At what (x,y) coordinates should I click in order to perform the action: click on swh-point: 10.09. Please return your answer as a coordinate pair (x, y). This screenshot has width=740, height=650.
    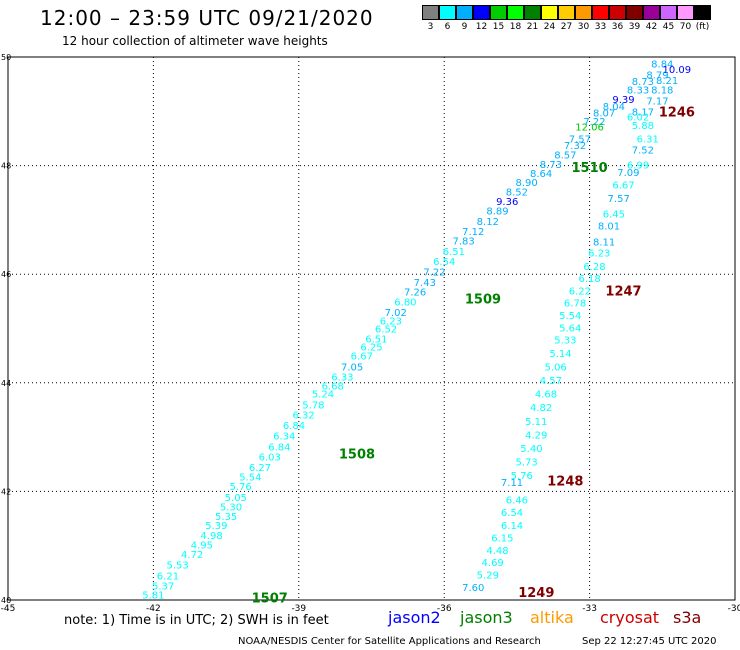
    Looking at the image, I should click on (677, 70).